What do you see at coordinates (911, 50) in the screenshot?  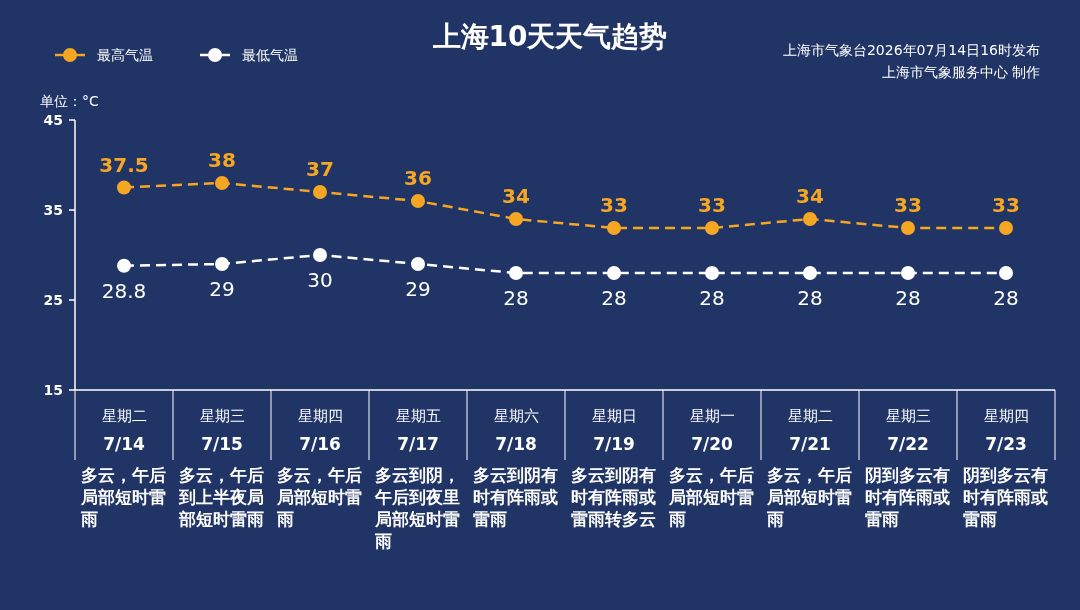 I see `text: 上海市气象台2026年07月14日16时发布` at bounding box center [911, 50].